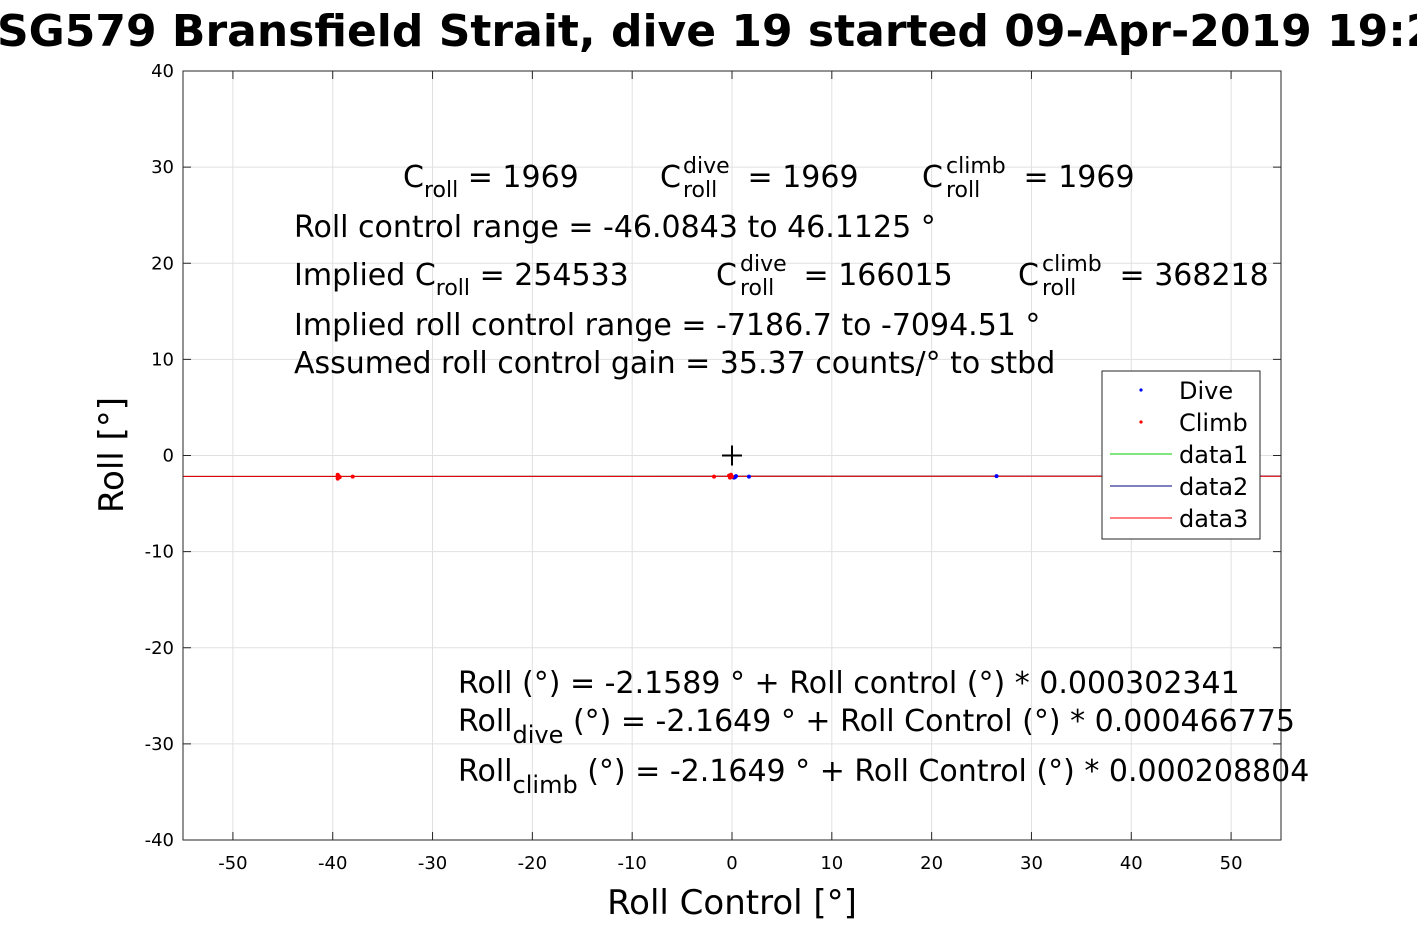 This screenshot has width=1417, height=945. Describe the element at coordinates (159, 648) in the screenshot. I see `y-tick-label: -20` at that location.